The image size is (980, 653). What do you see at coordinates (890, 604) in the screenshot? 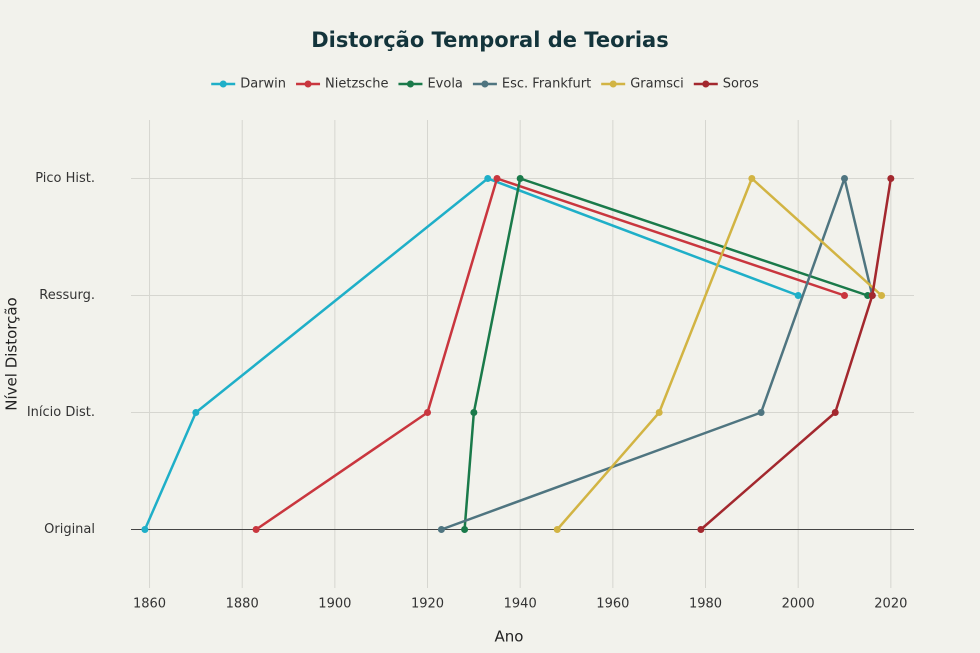
I see `x-tick-label: 2020` at bounding box center [890, 604].